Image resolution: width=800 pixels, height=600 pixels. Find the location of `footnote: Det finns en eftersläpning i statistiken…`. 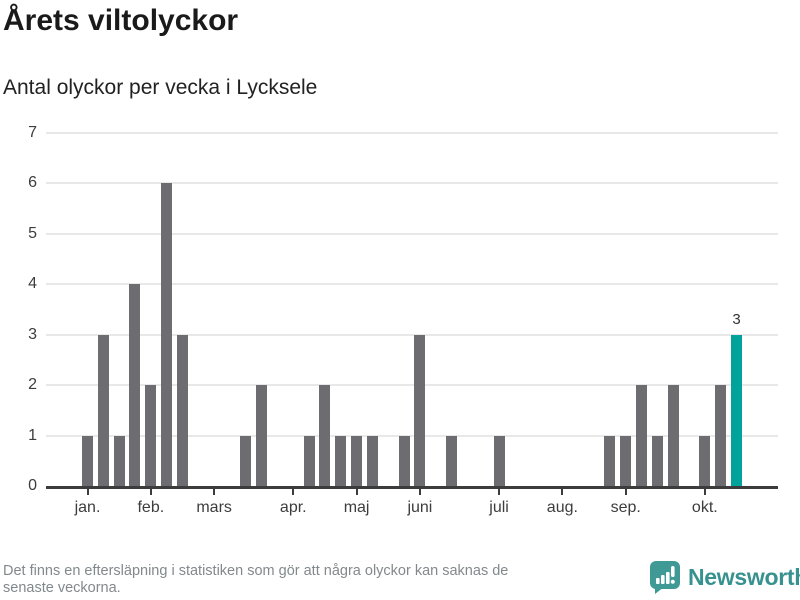

footnote: Det finns en eftersläpning i statistiken… is located at coordinates (325, 580).